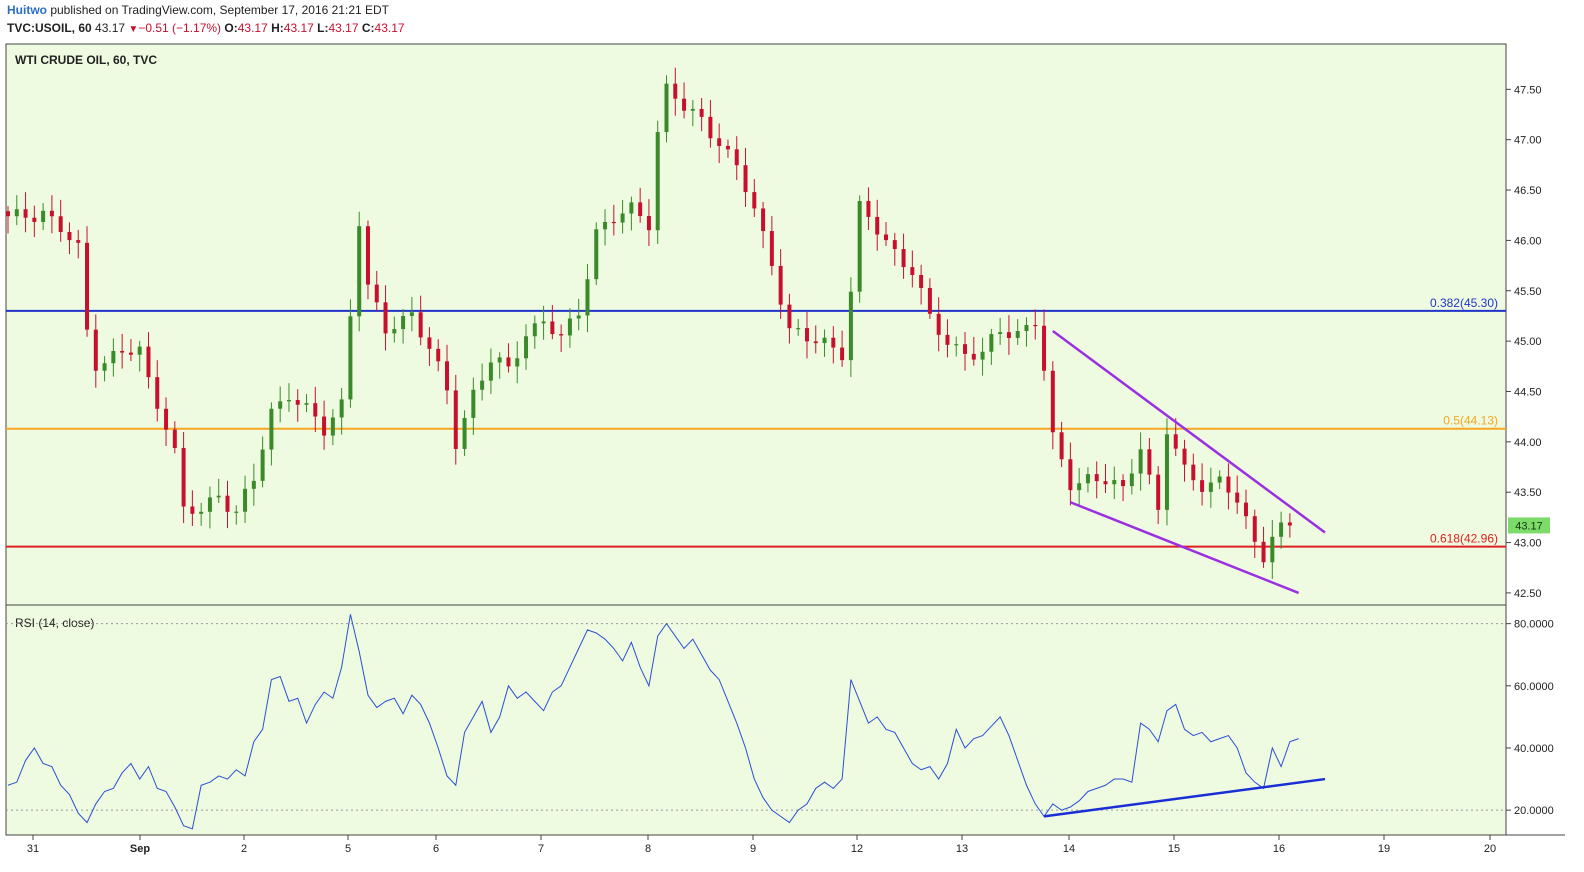 The width and height of the screenshot is (1584, 872). What do you see at coordinates (1529, 525) in the screenshot?
I see `last-price-badge: 43.17` at bounding box center [1529, 525].